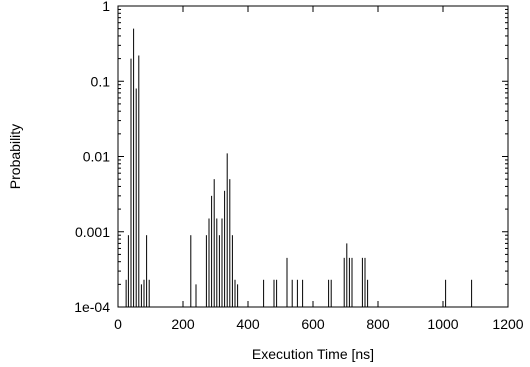  What do you see at coordinates (92, 307) in the screenshot?
I see `y-tick-label: 1e-04` at bounding box center [92, 307].